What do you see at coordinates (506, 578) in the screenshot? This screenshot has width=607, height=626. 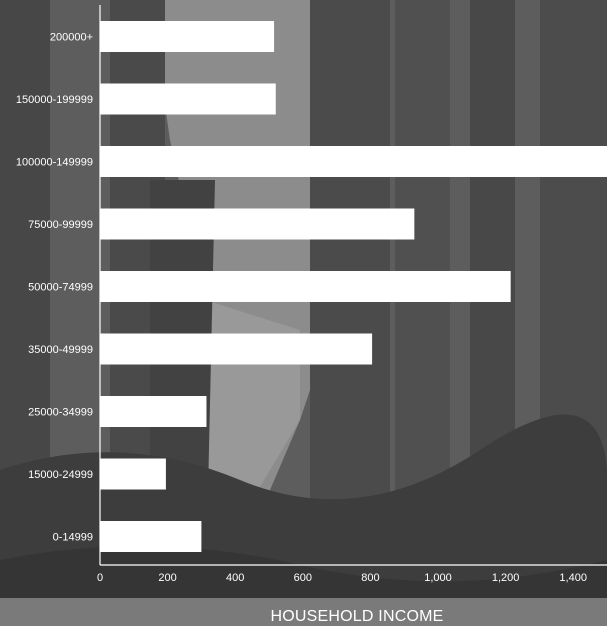 I see `x-tick-label: 1,200` at bounding box center [506, 578].